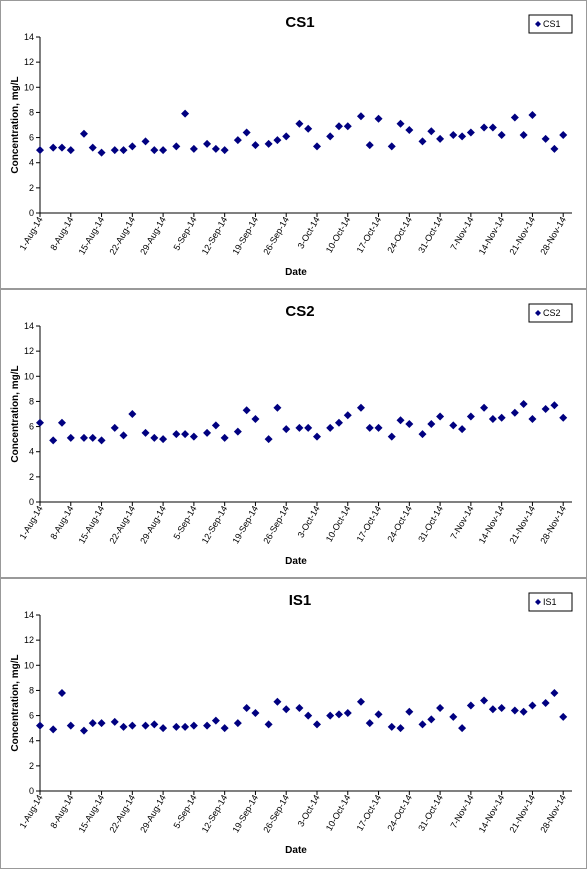  What do you see at coordinates (538, 313) in the screenshot?
I see `legend-marker` at bounding box center [538, 313].